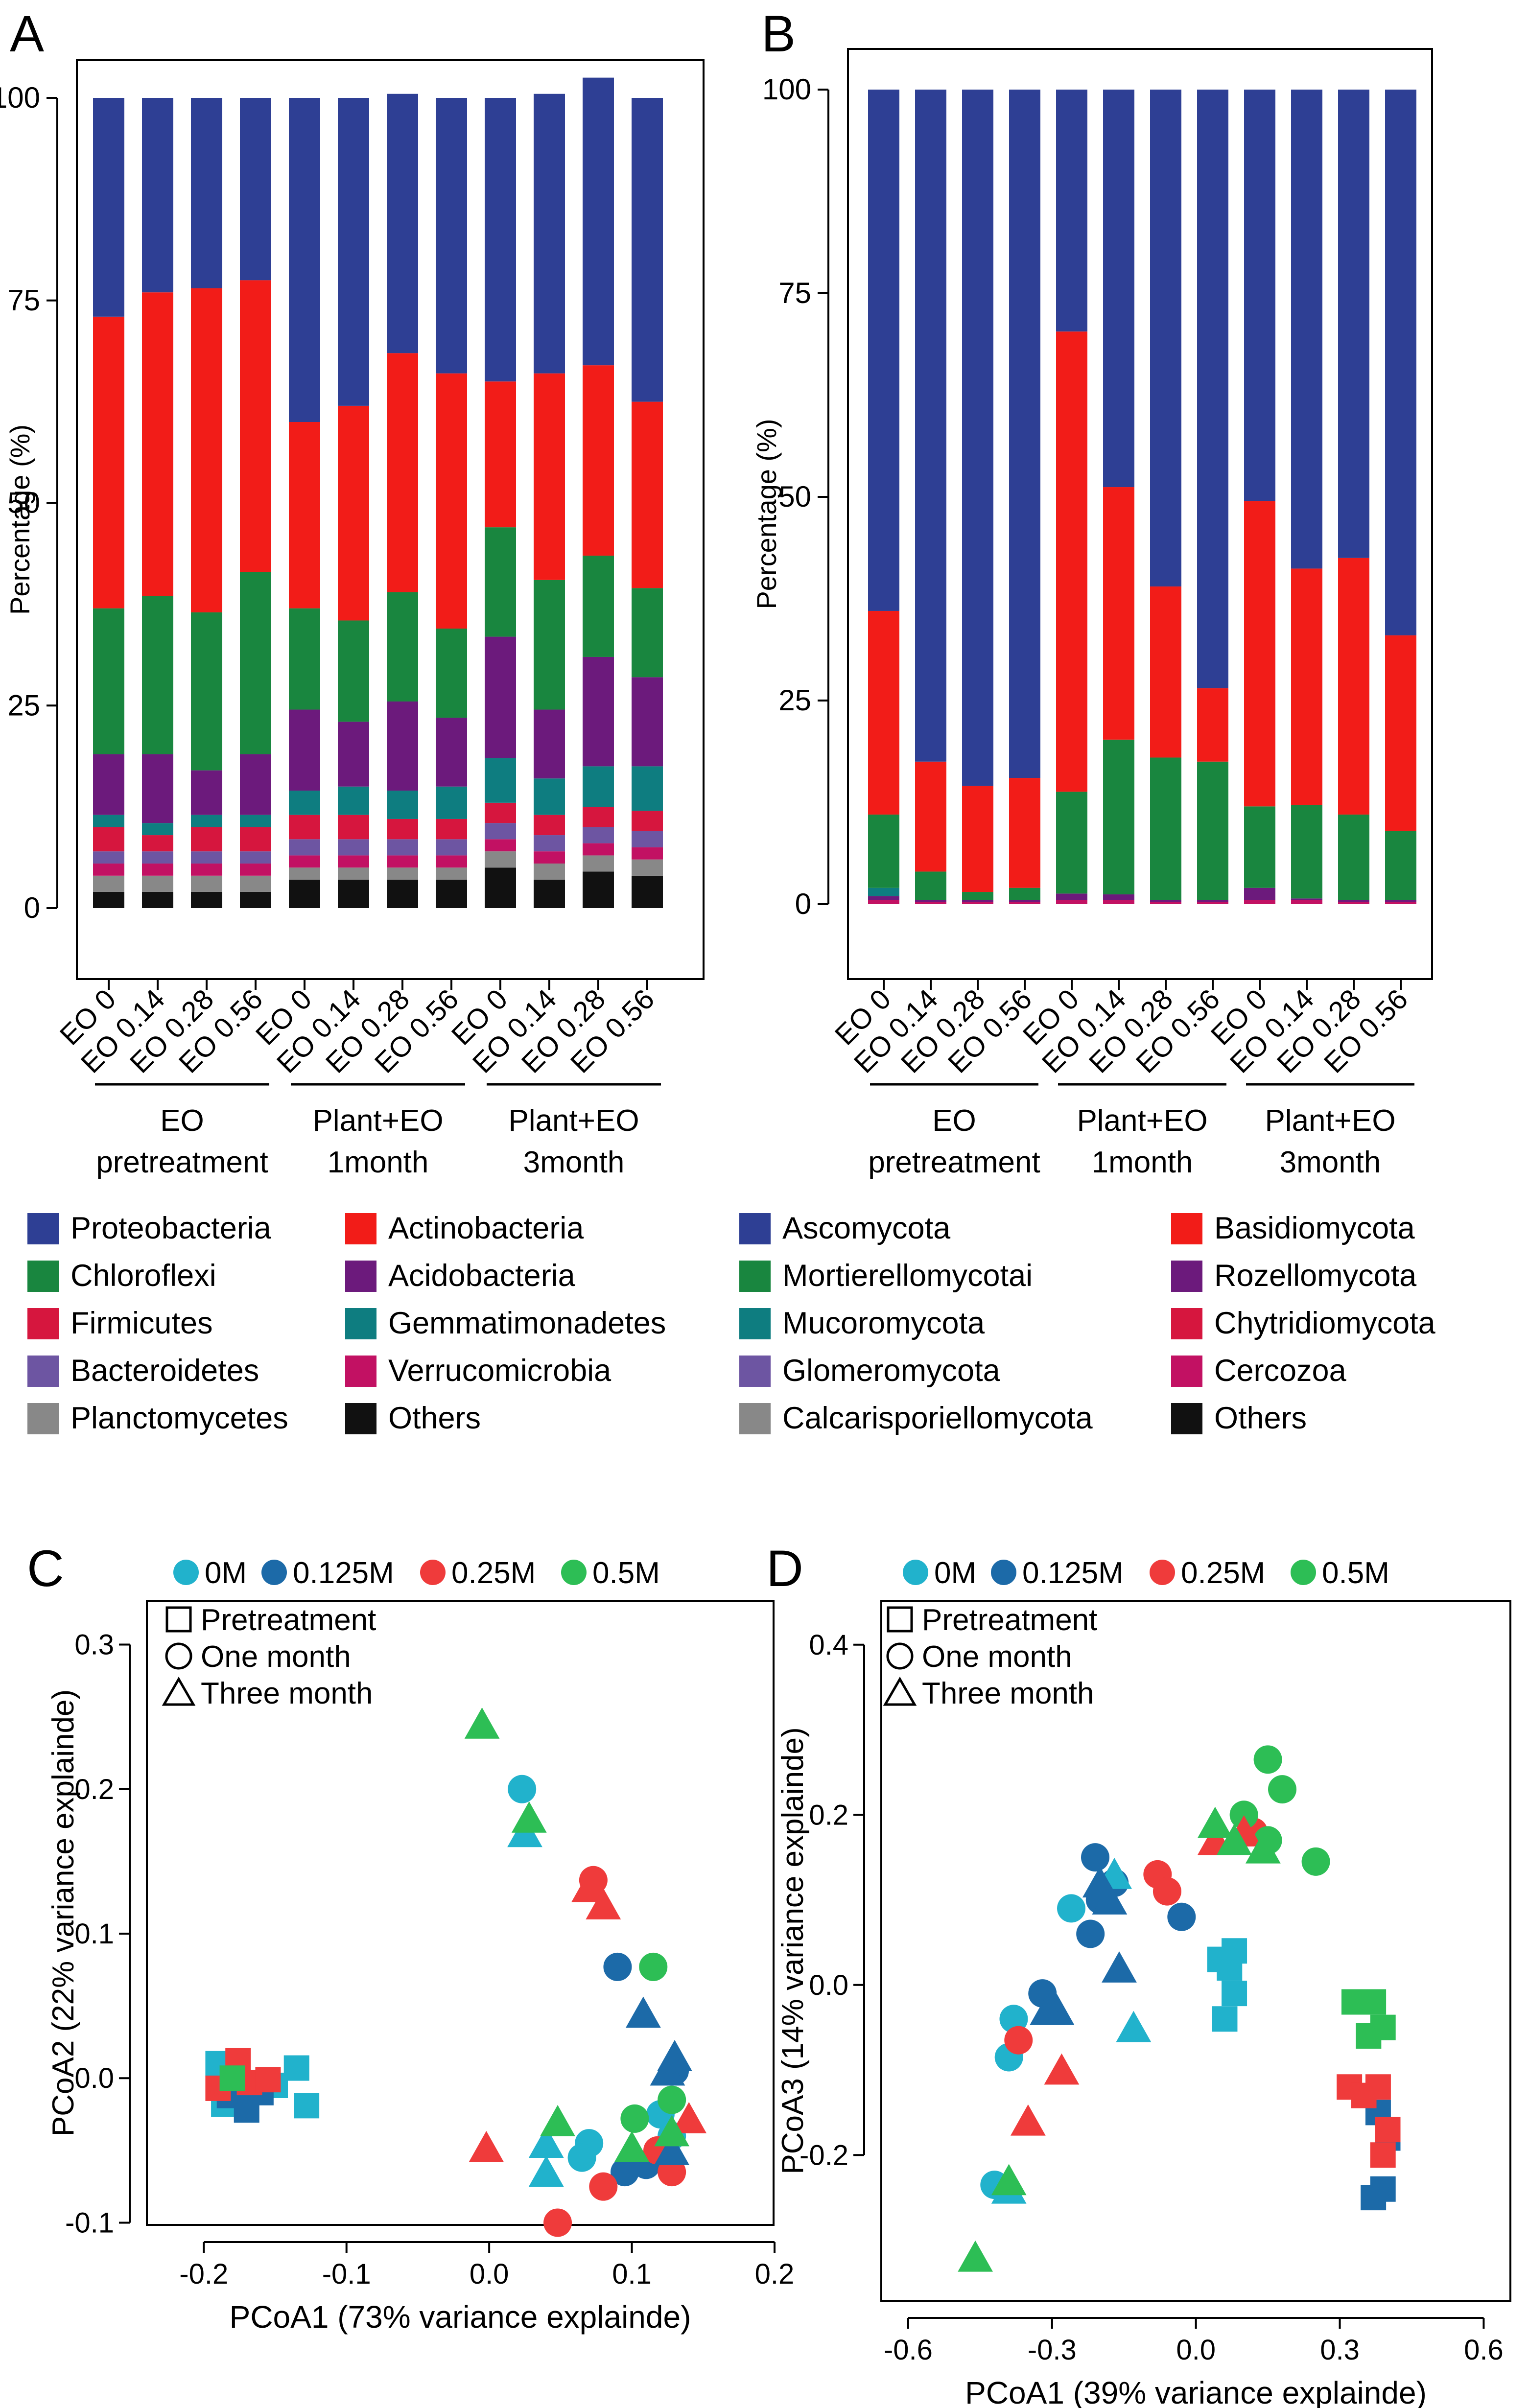  I want to click on legend-shape-triangle, so click(900, 1691).